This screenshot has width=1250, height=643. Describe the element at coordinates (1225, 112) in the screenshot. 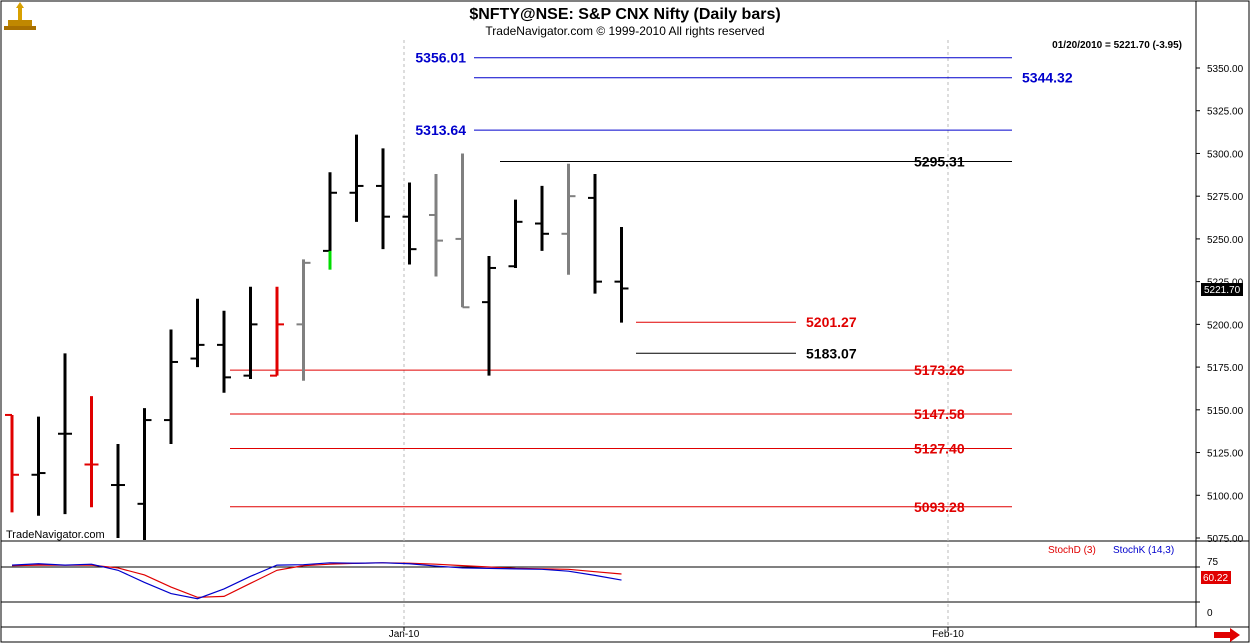

I see `y-tick-label: 5325.00` at that location.